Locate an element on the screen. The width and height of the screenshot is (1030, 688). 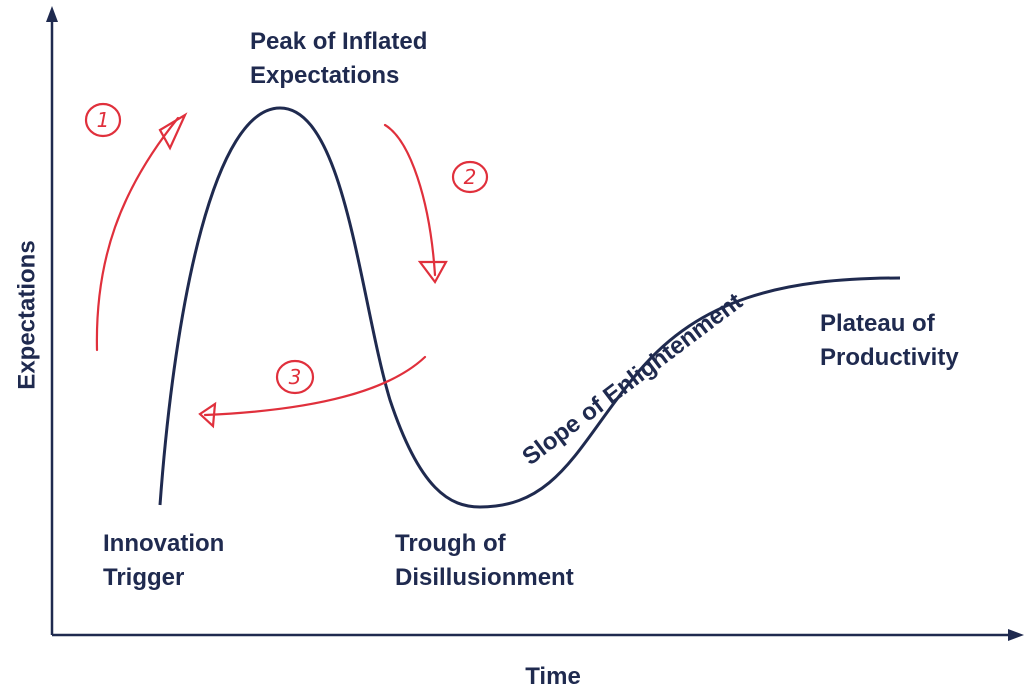
annotation-number: 1 is located at coordinates (103, 120).